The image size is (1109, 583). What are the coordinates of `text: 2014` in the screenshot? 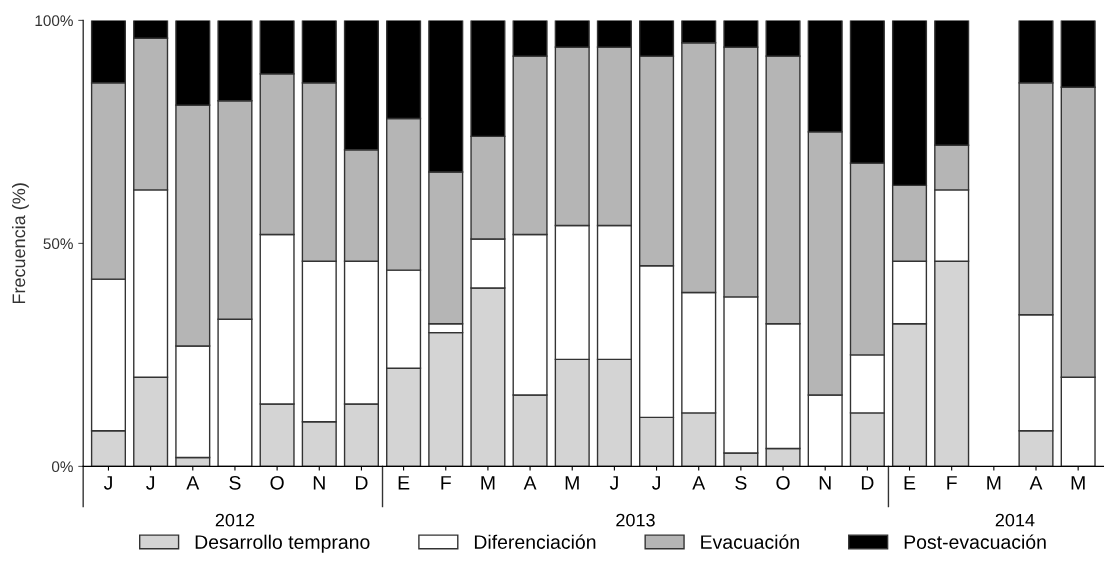 It's located at (1015, 520).